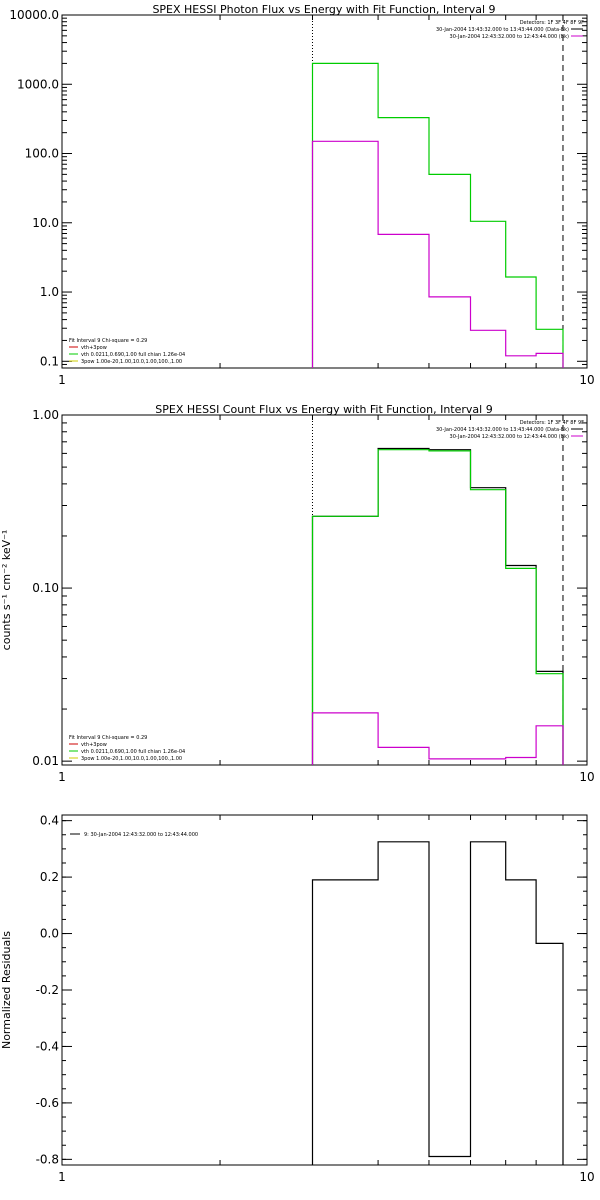 This screenshot has width=600, height=1200. Describe the element at coordinates (49, 361) in the screenshot. I see `y-tick-label: 0.1` at that location.